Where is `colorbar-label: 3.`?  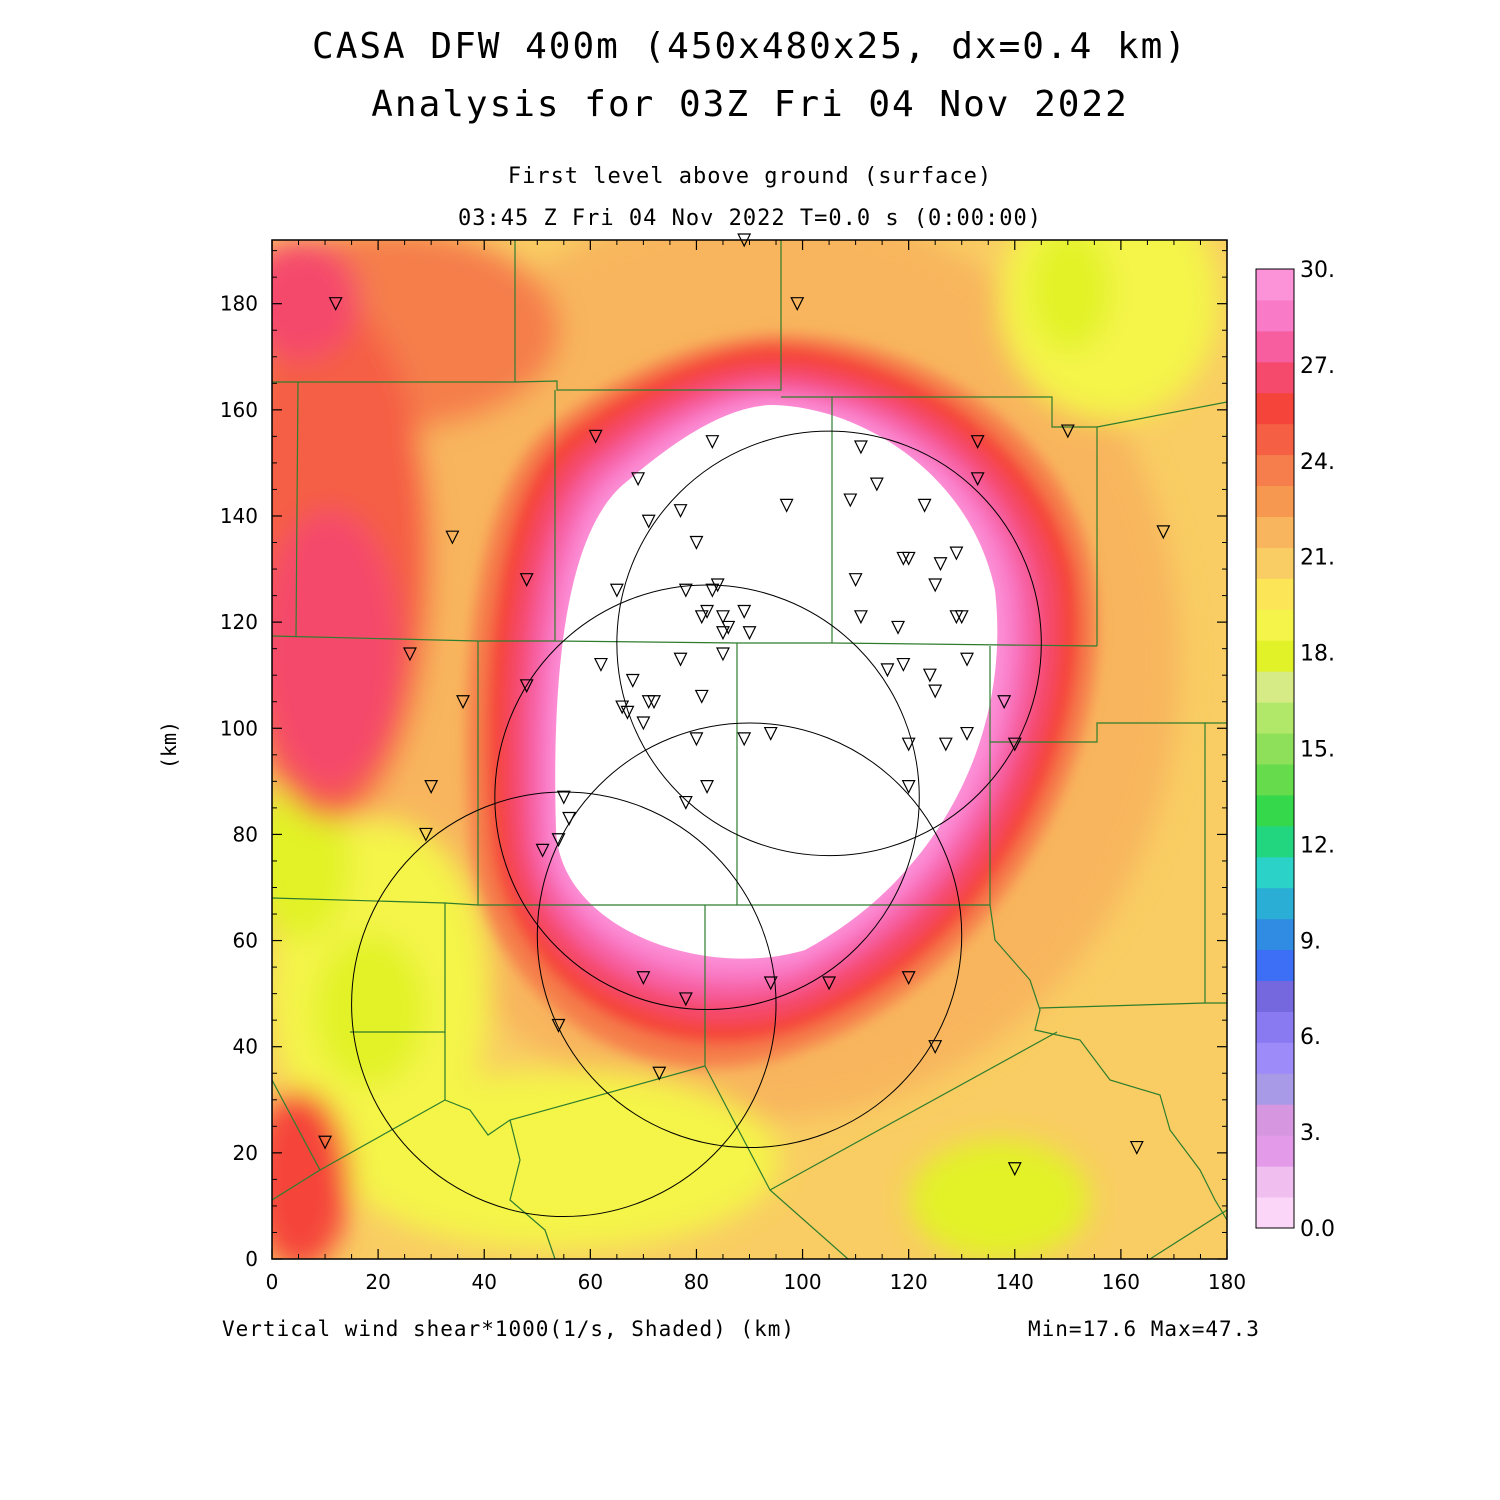 colorbar-label: 3. is located at coordinates (1310, 1133).